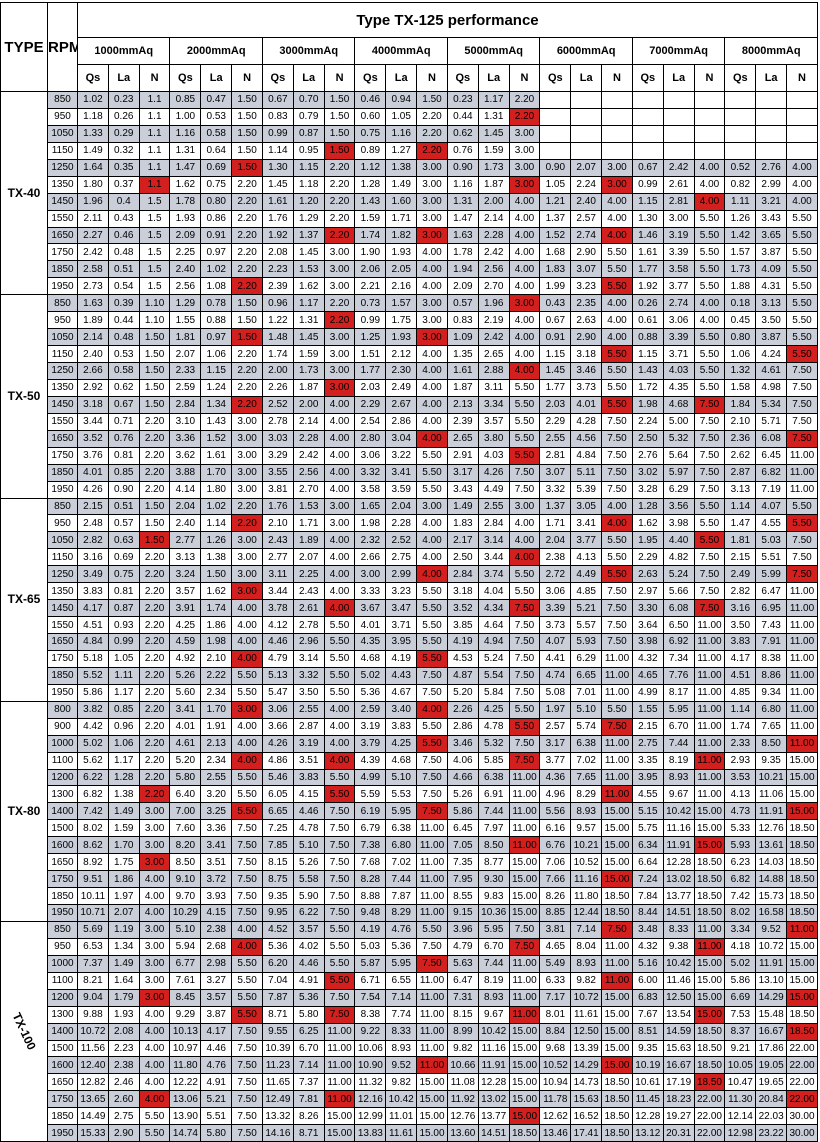 This screenshot has height=1142, width=820. What do you see at coordinates (216, 472) in the screenshot?
I see `value-cell: 1.70` at bounding box center [216, 472].